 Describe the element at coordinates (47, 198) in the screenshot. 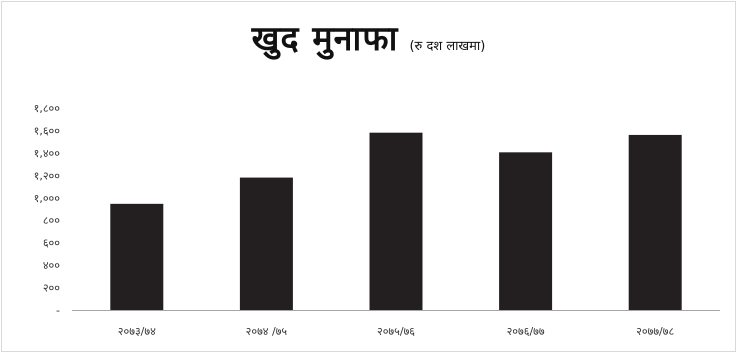

I see `y-tick-label: १,०००` at that location.